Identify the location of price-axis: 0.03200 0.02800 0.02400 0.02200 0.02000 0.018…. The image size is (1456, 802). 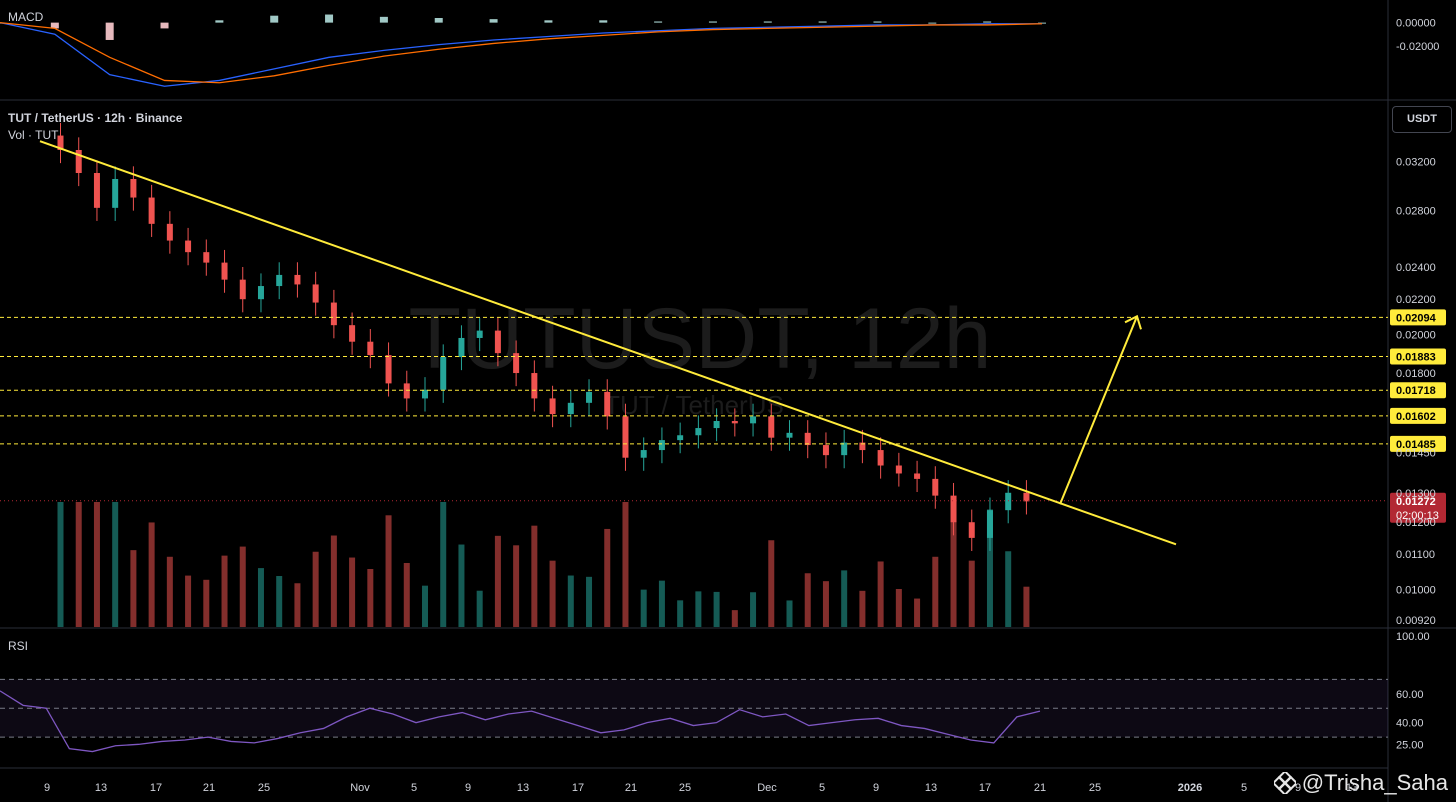
(1417, 385).